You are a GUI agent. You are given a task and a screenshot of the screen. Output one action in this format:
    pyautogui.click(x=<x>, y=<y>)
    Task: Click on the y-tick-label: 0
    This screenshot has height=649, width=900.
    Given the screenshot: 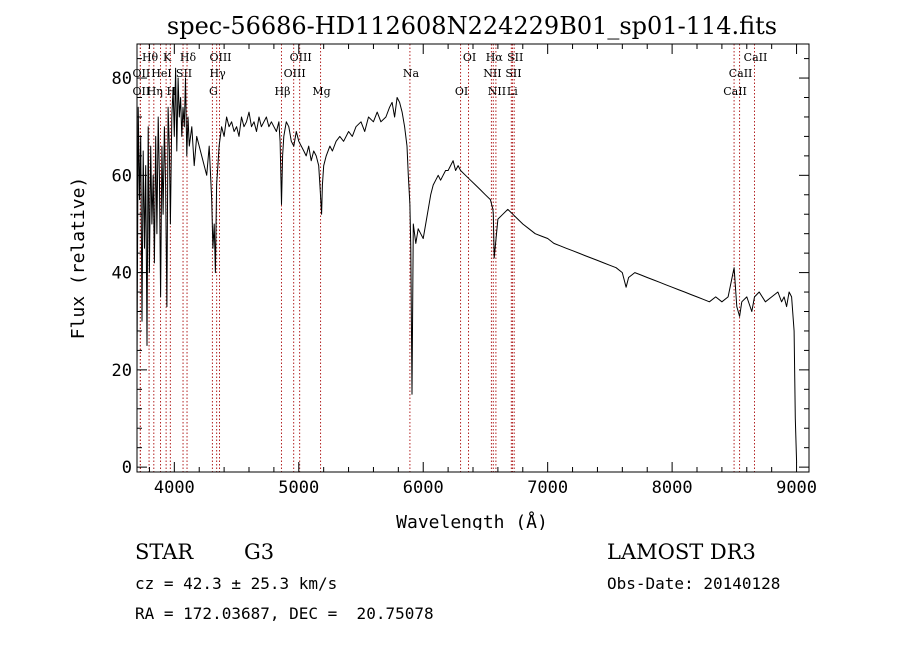 What is the action you would take?
    pyautogui.click(x=127, y=468)
    